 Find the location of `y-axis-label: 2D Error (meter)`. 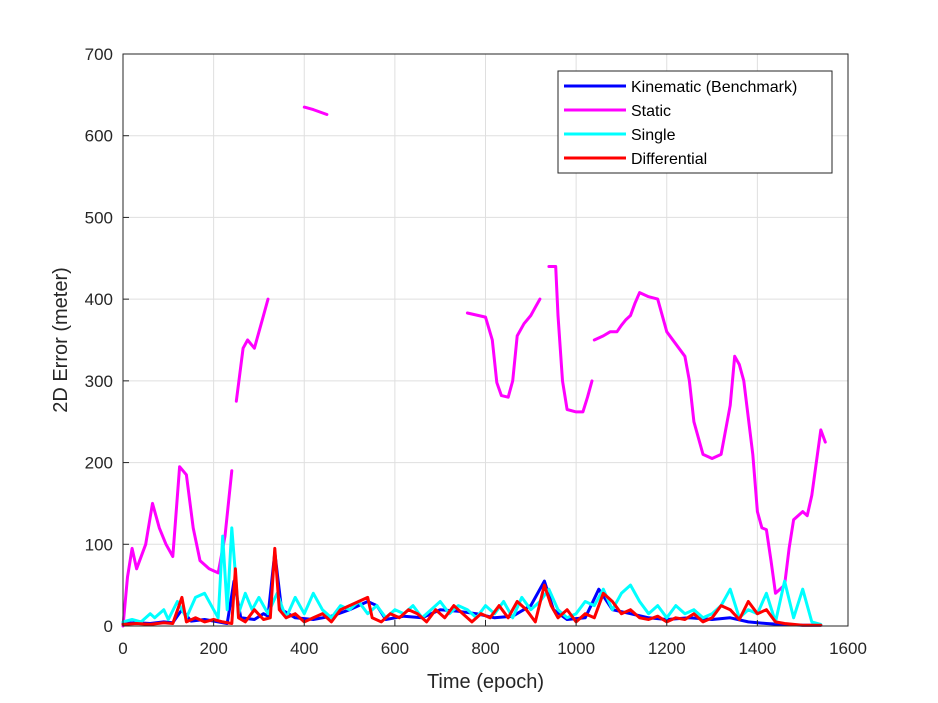

y-axis-label: 2D Error (meter) is located at coordinates (61, 340).